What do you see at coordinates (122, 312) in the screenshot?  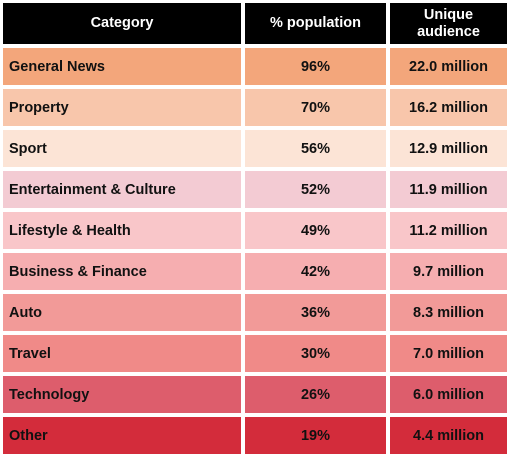 I see `category-cell: Auto` at bounding box center [122, 312].